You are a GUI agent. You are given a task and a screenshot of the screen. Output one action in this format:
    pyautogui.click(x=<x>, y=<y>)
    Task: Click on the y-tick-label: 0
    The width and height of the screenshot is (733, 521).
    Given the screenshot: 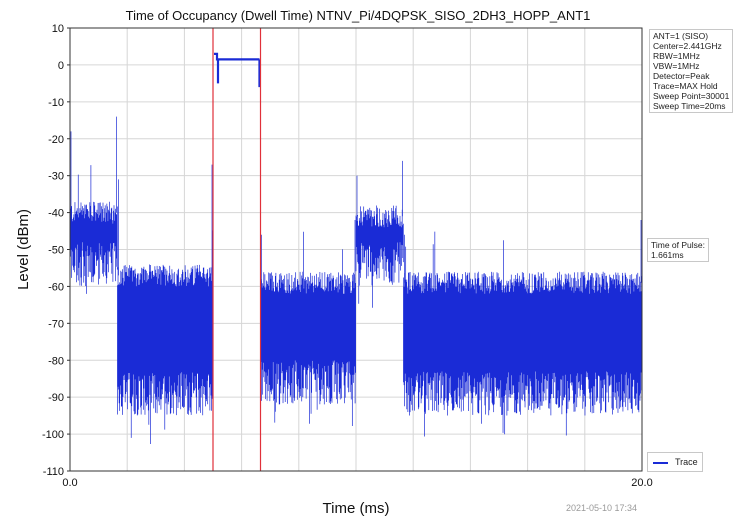 What is the action you would take?
    pyautogui.click(x=61, y=66)
    